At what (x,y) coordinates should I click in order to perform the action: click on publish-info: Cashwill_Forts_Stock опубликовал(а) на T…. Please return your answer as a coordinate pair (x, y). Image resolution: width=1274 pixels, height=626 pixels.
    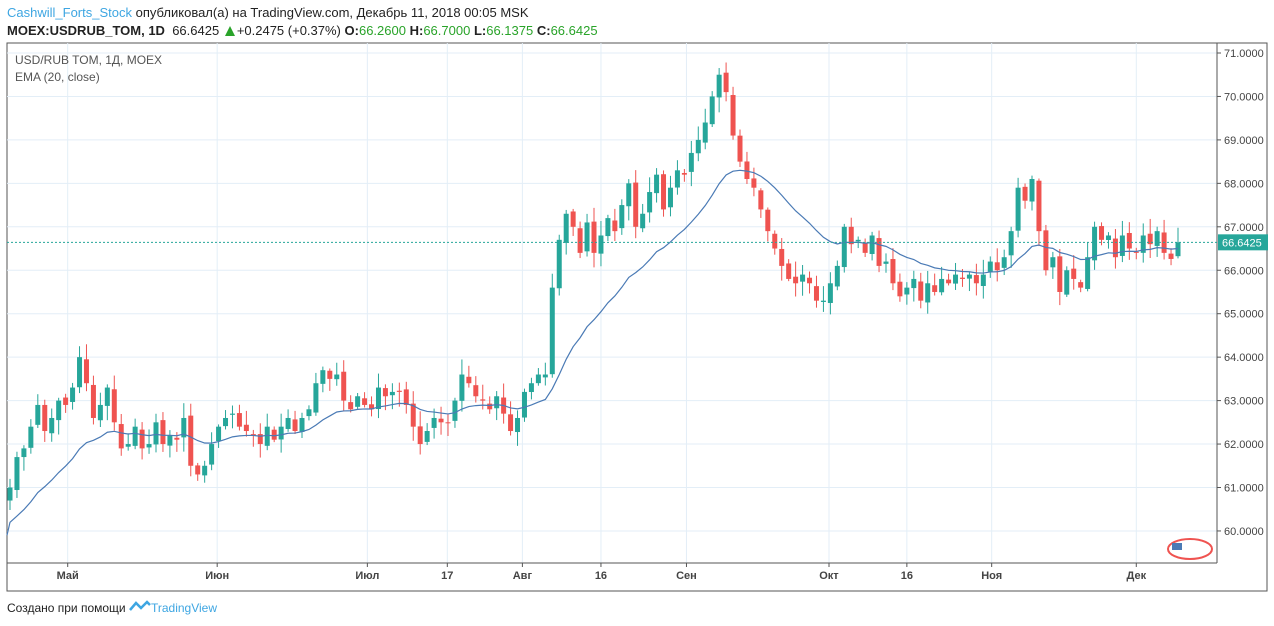
    Looking at the image, I should click on (268, 12).